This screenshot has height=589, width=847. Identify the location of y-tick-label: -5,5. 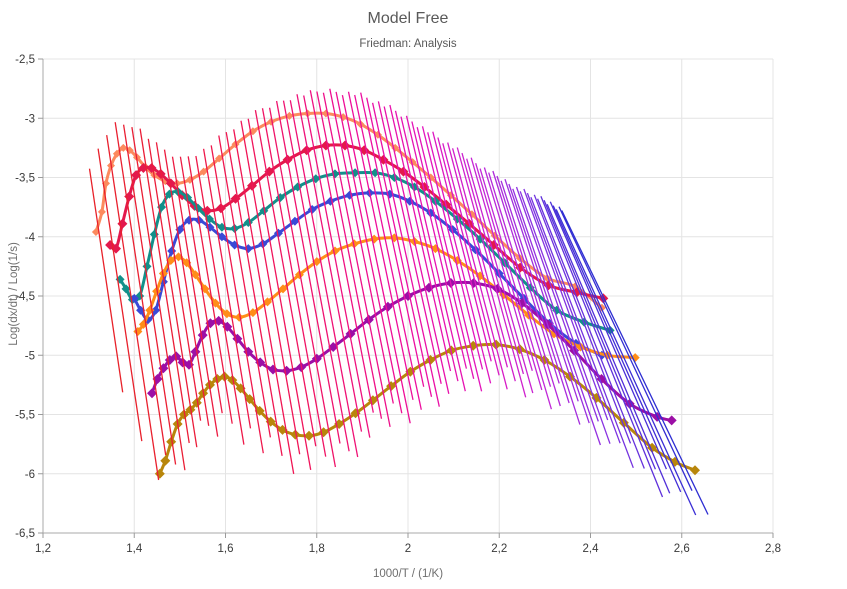
(25, 416).